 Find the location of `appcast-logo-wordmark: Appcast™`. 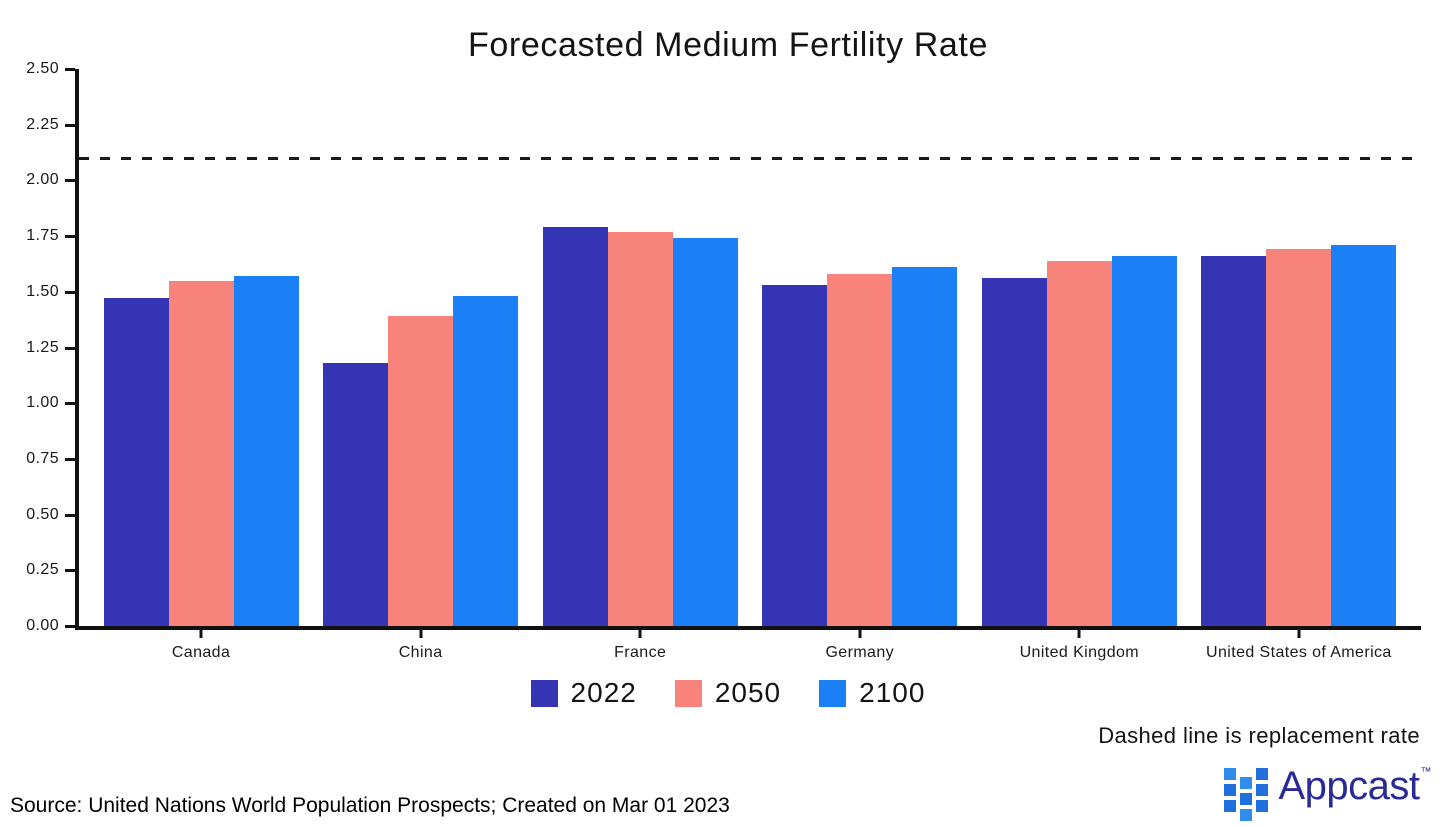

appcast-logo-wordmark: Appcast™ is located at coordinates (1355, 786).